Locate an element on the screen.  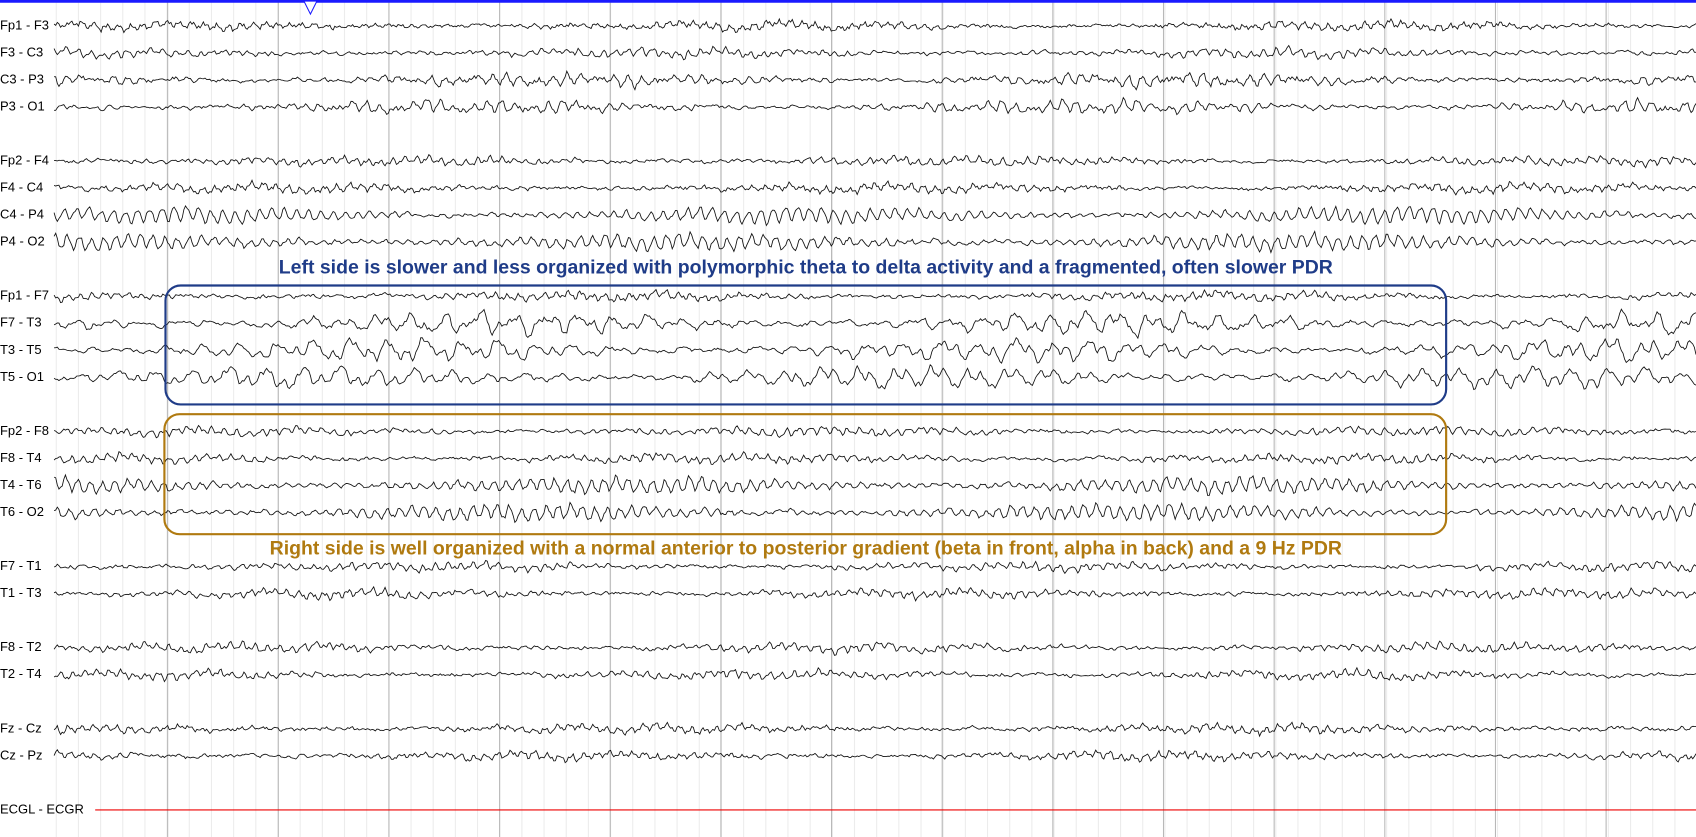
left-box is located at coordinates (806, 345).